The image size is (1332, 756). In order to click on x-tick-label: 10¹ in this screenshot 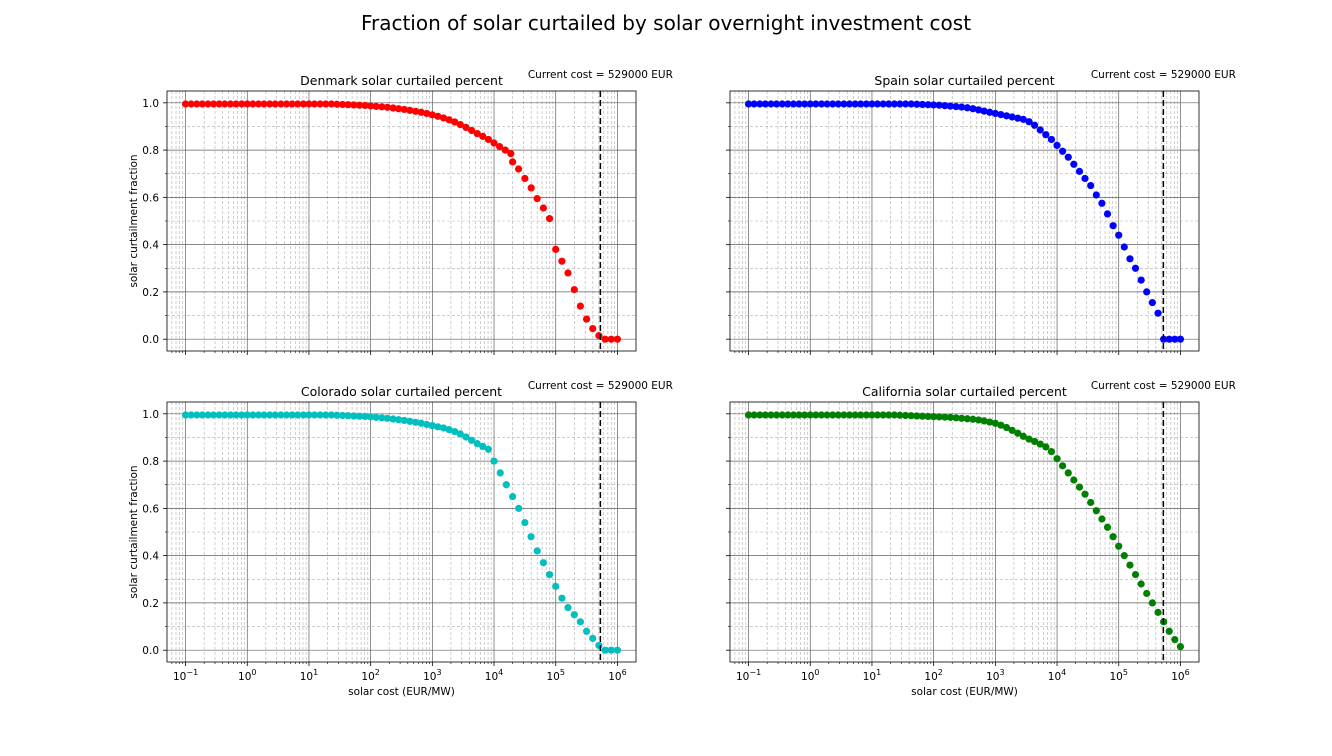, I will do `click(872, 675)`.